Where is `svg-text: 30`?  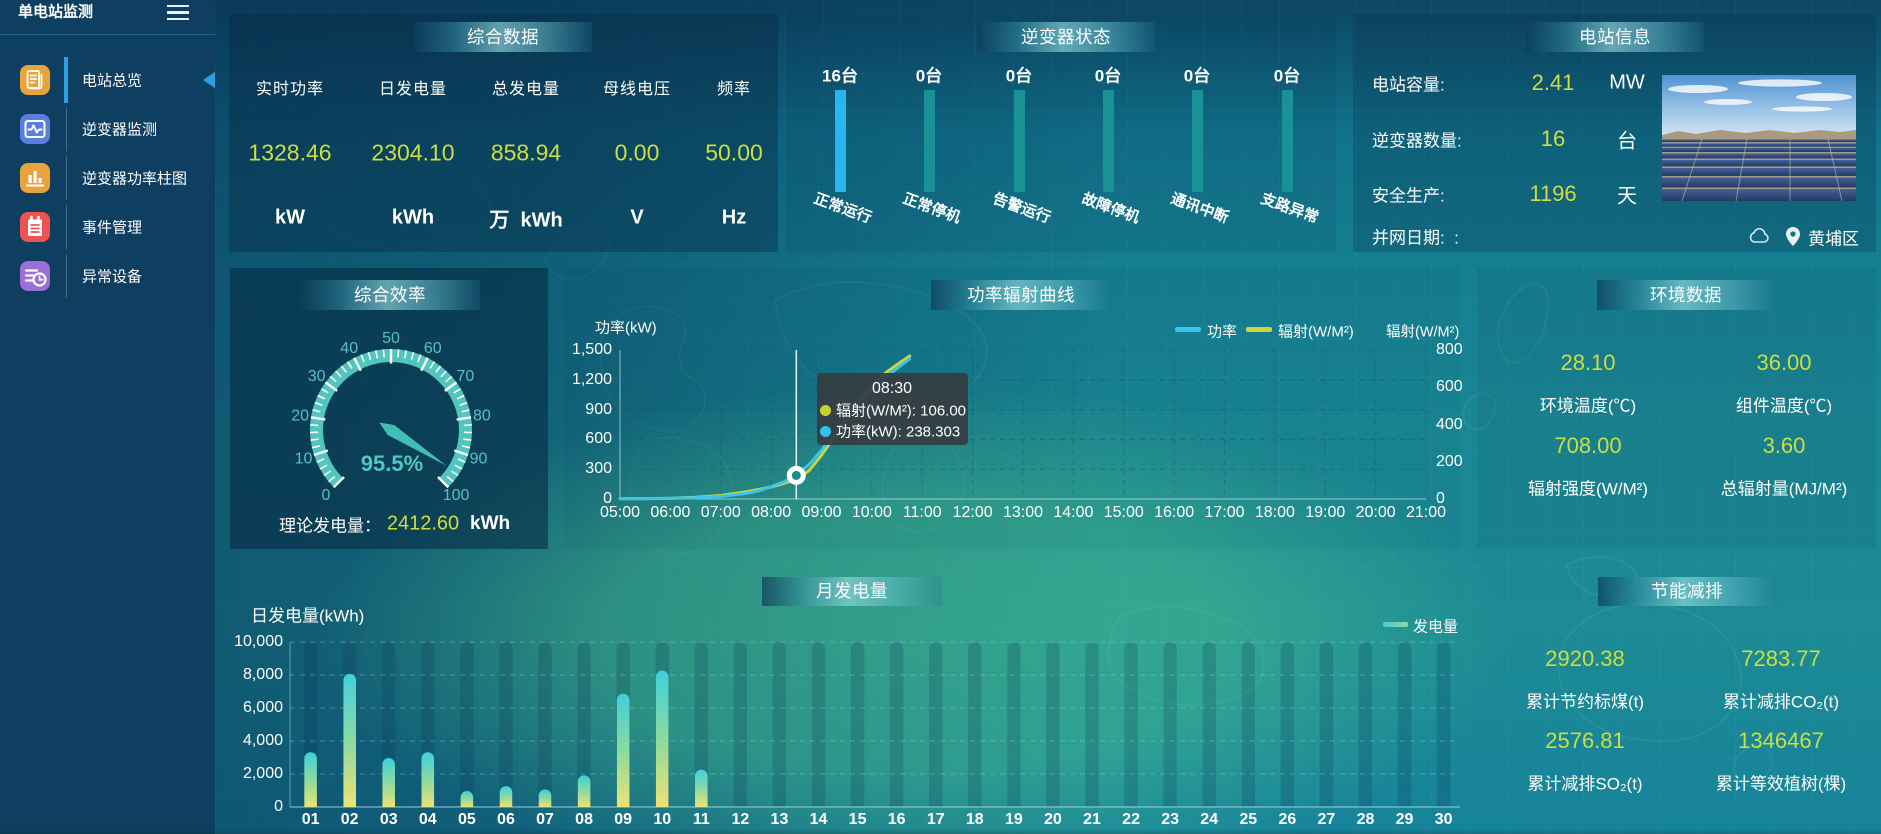
svg-text: 30 is located at coordinates (317, 376).